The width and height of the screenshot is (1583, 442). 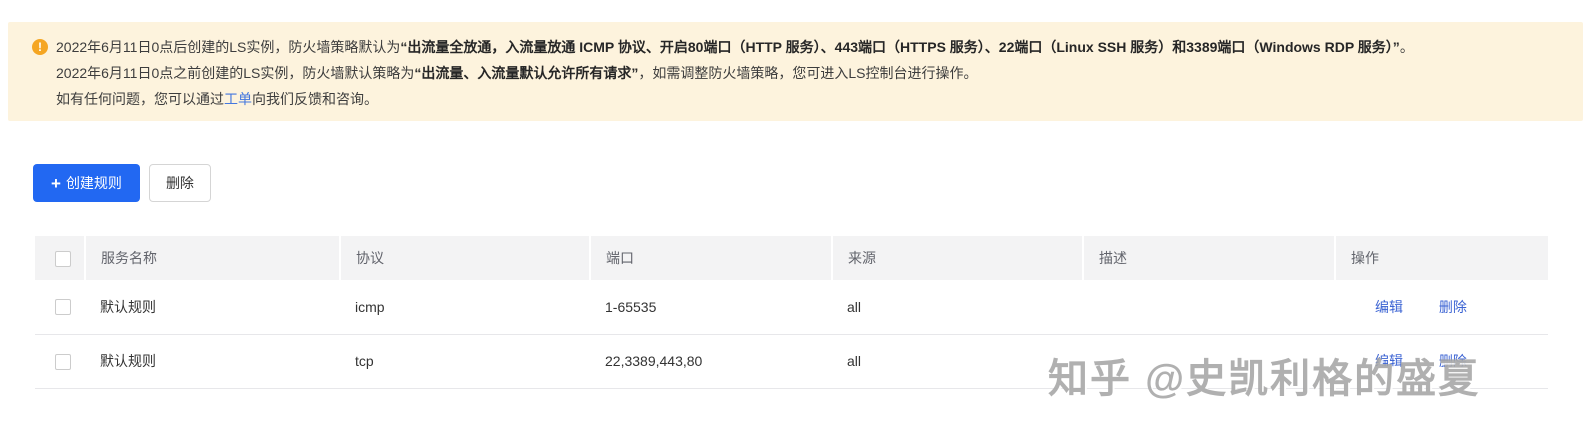 What do you see at coordinates (140, 99) in the screenshot?
I see `notice-line3-text: 如有任何问题，您可以通过` at bounding box center [140, 99].